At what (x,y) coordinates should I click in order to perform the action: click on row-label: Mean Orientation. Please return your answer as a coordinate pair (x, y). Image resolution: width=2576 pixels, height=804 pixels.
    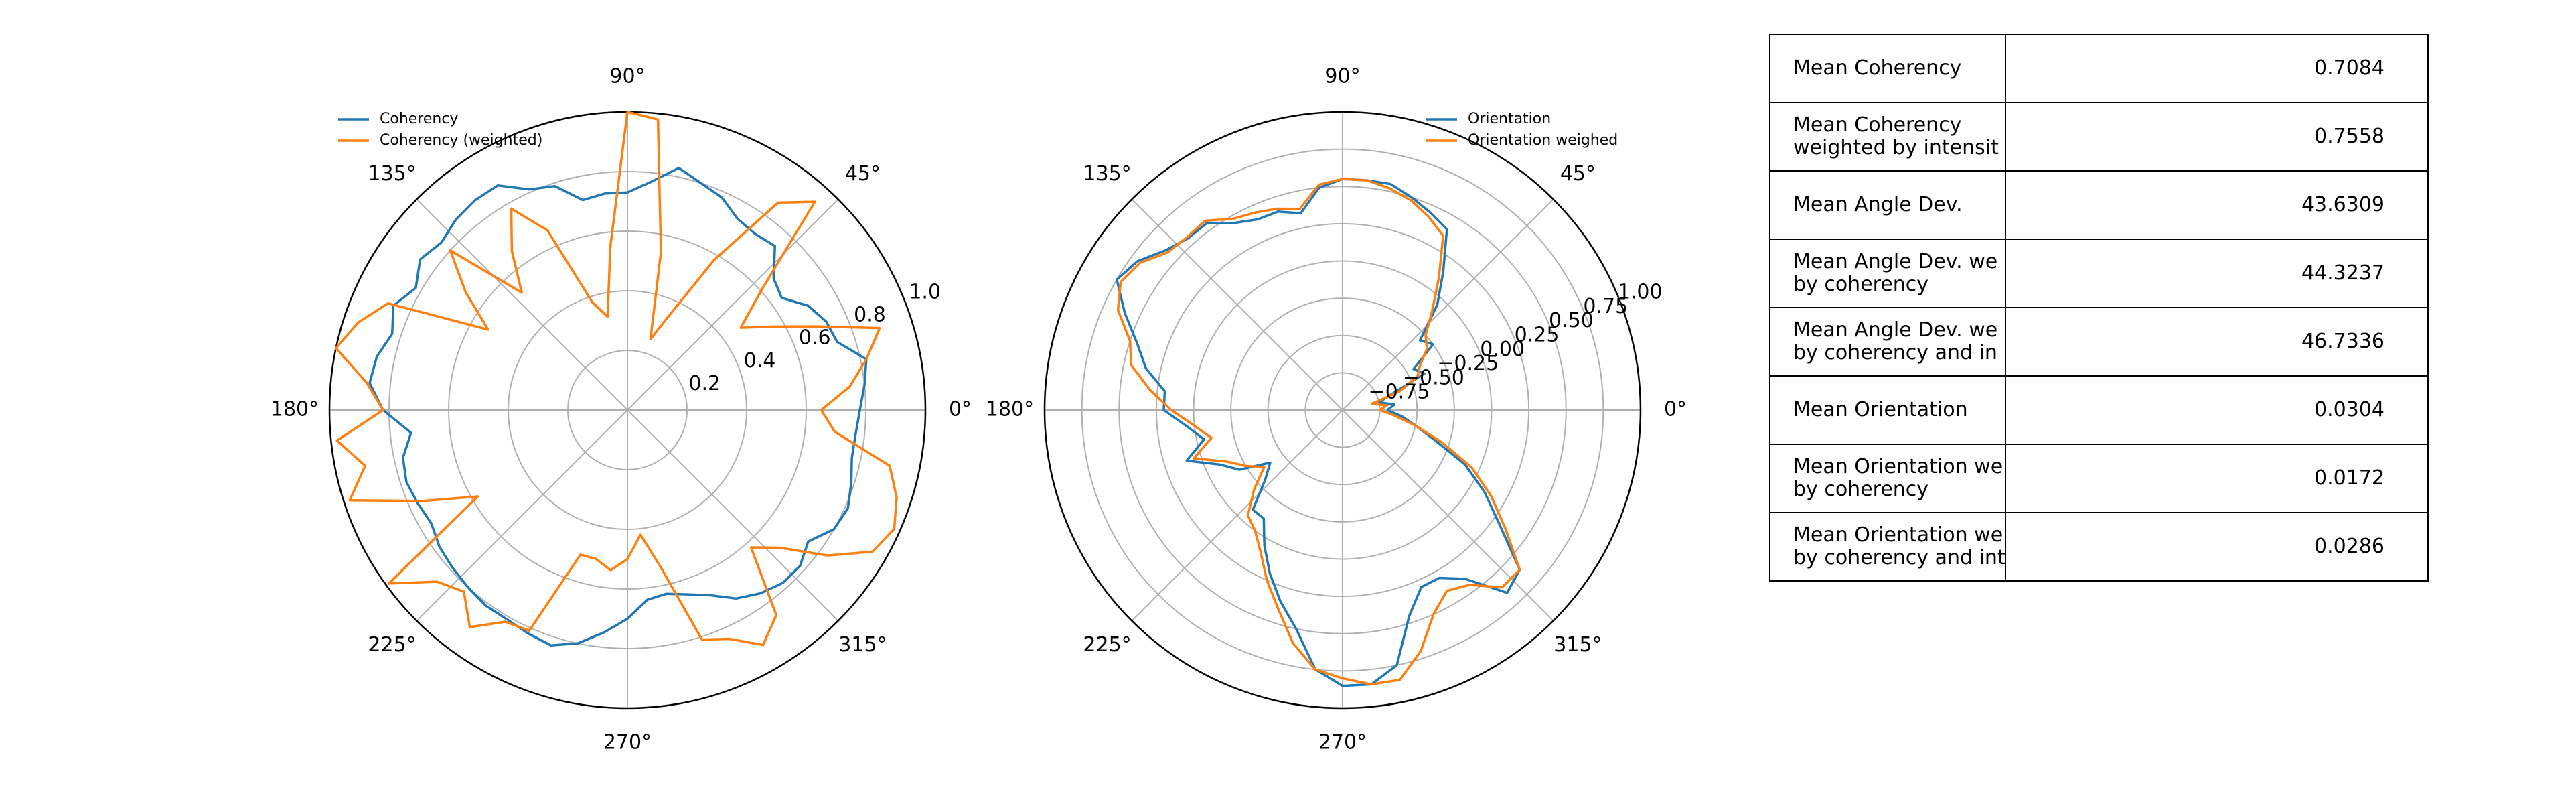
    Looking at the image, I should click on (1887, 410).